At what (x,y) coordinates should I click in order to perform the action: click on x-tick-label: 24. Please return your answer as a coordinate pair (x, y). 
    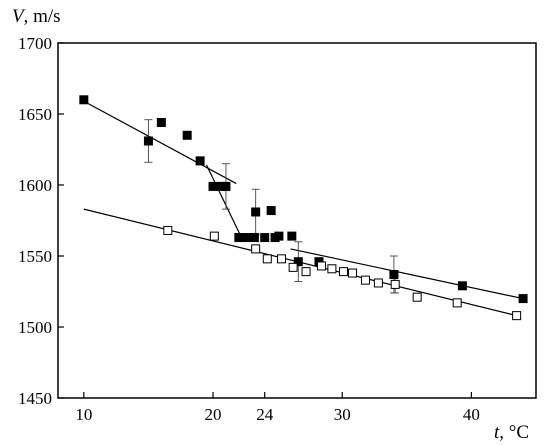
    Looking at the image, I should click on (265, 414).